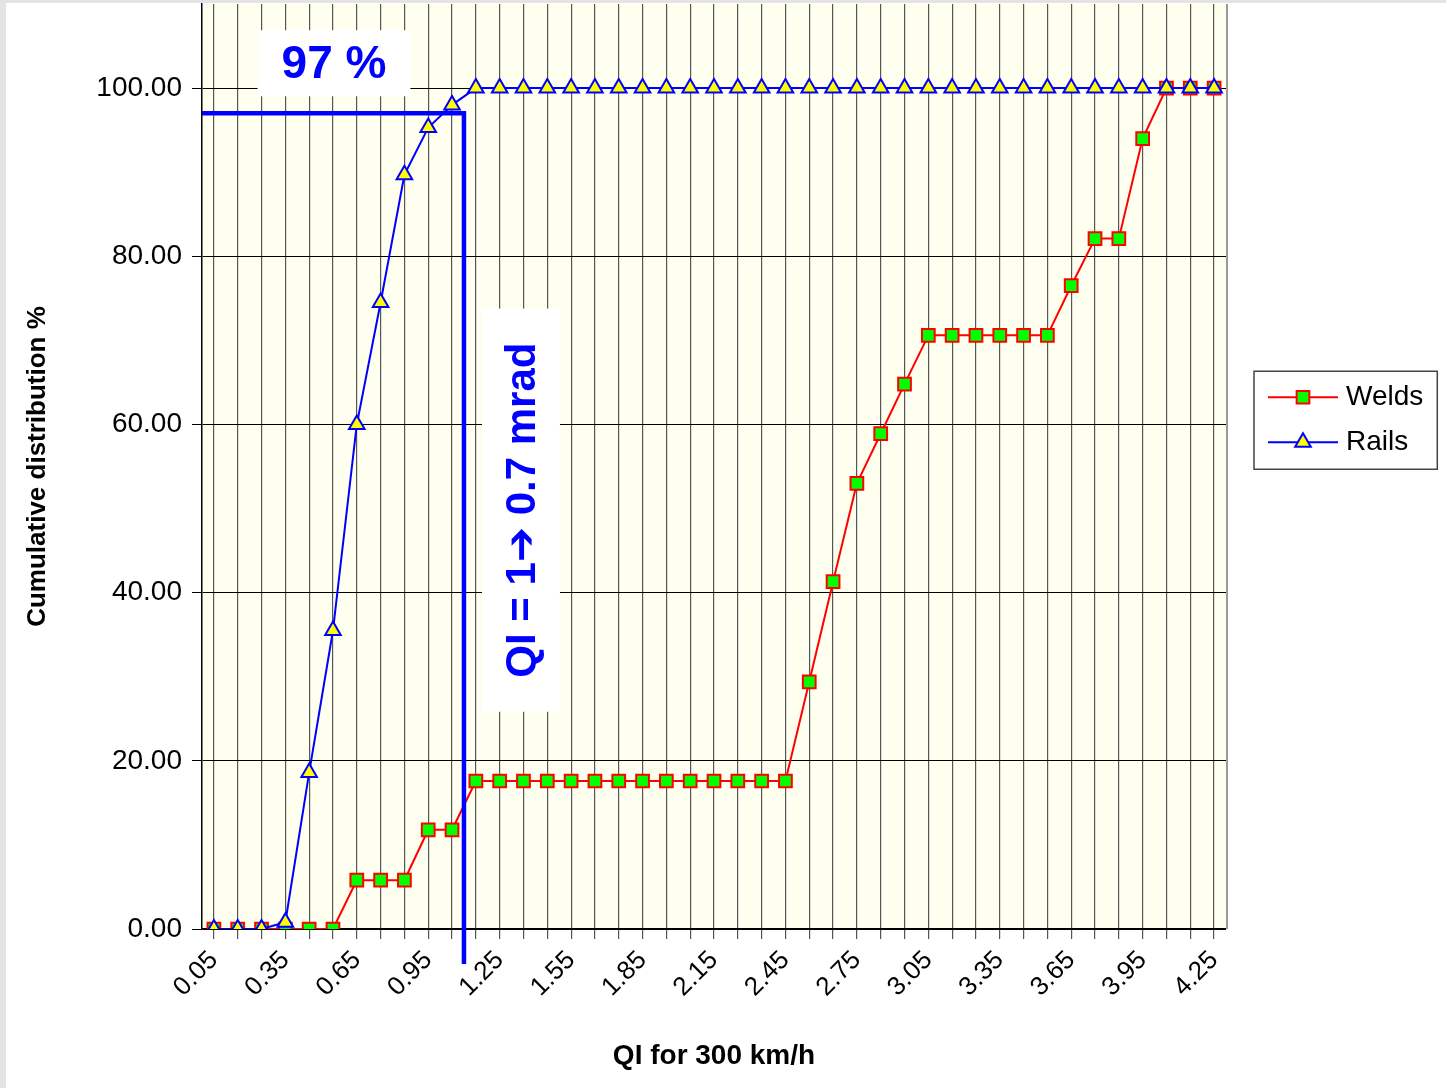 This screenshot has width=1446, height=1088. I want to click on y-tick-label: 80.00, so click(146, 254).